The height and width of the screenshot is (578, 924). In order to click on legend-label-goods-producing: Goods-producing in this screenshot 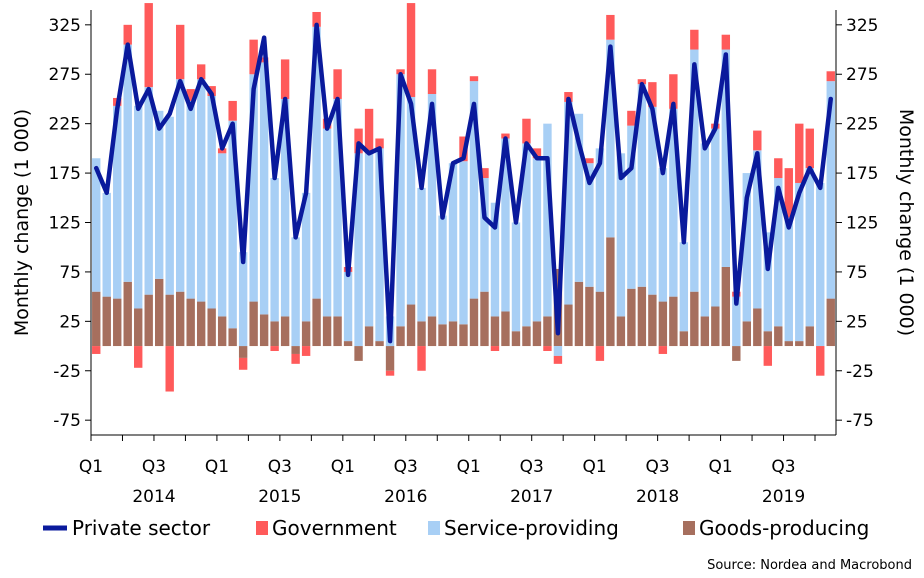, I will do `click(784, 528)`.